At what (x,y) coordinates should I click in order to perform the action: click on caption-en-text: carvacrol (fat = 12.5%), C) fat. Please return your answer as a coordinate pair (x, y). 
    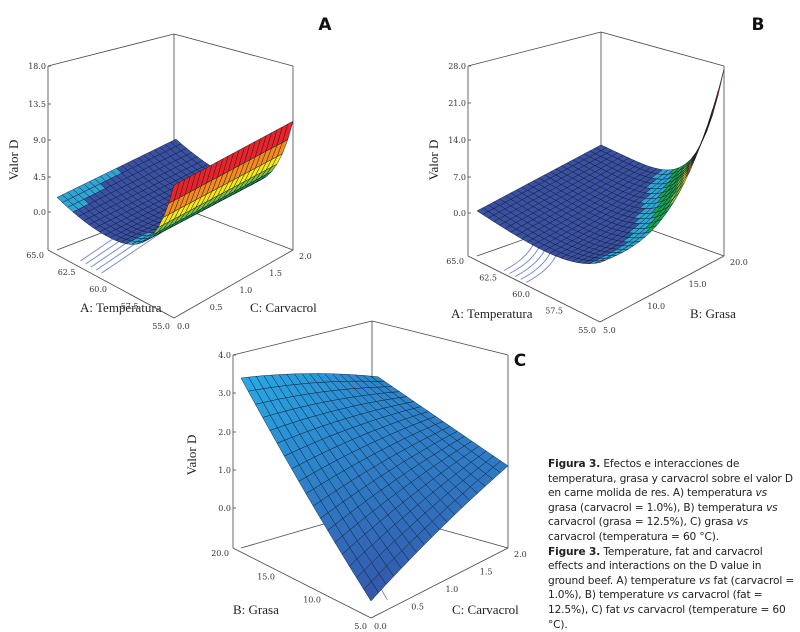
    Looking at the image, I should click on (655, 602).